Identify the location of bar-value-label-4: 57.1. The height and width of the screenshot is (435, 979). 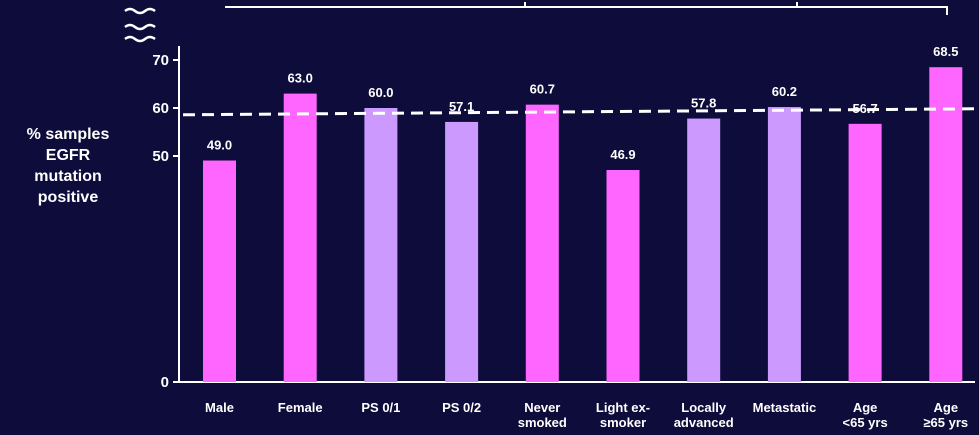
(461, 106).